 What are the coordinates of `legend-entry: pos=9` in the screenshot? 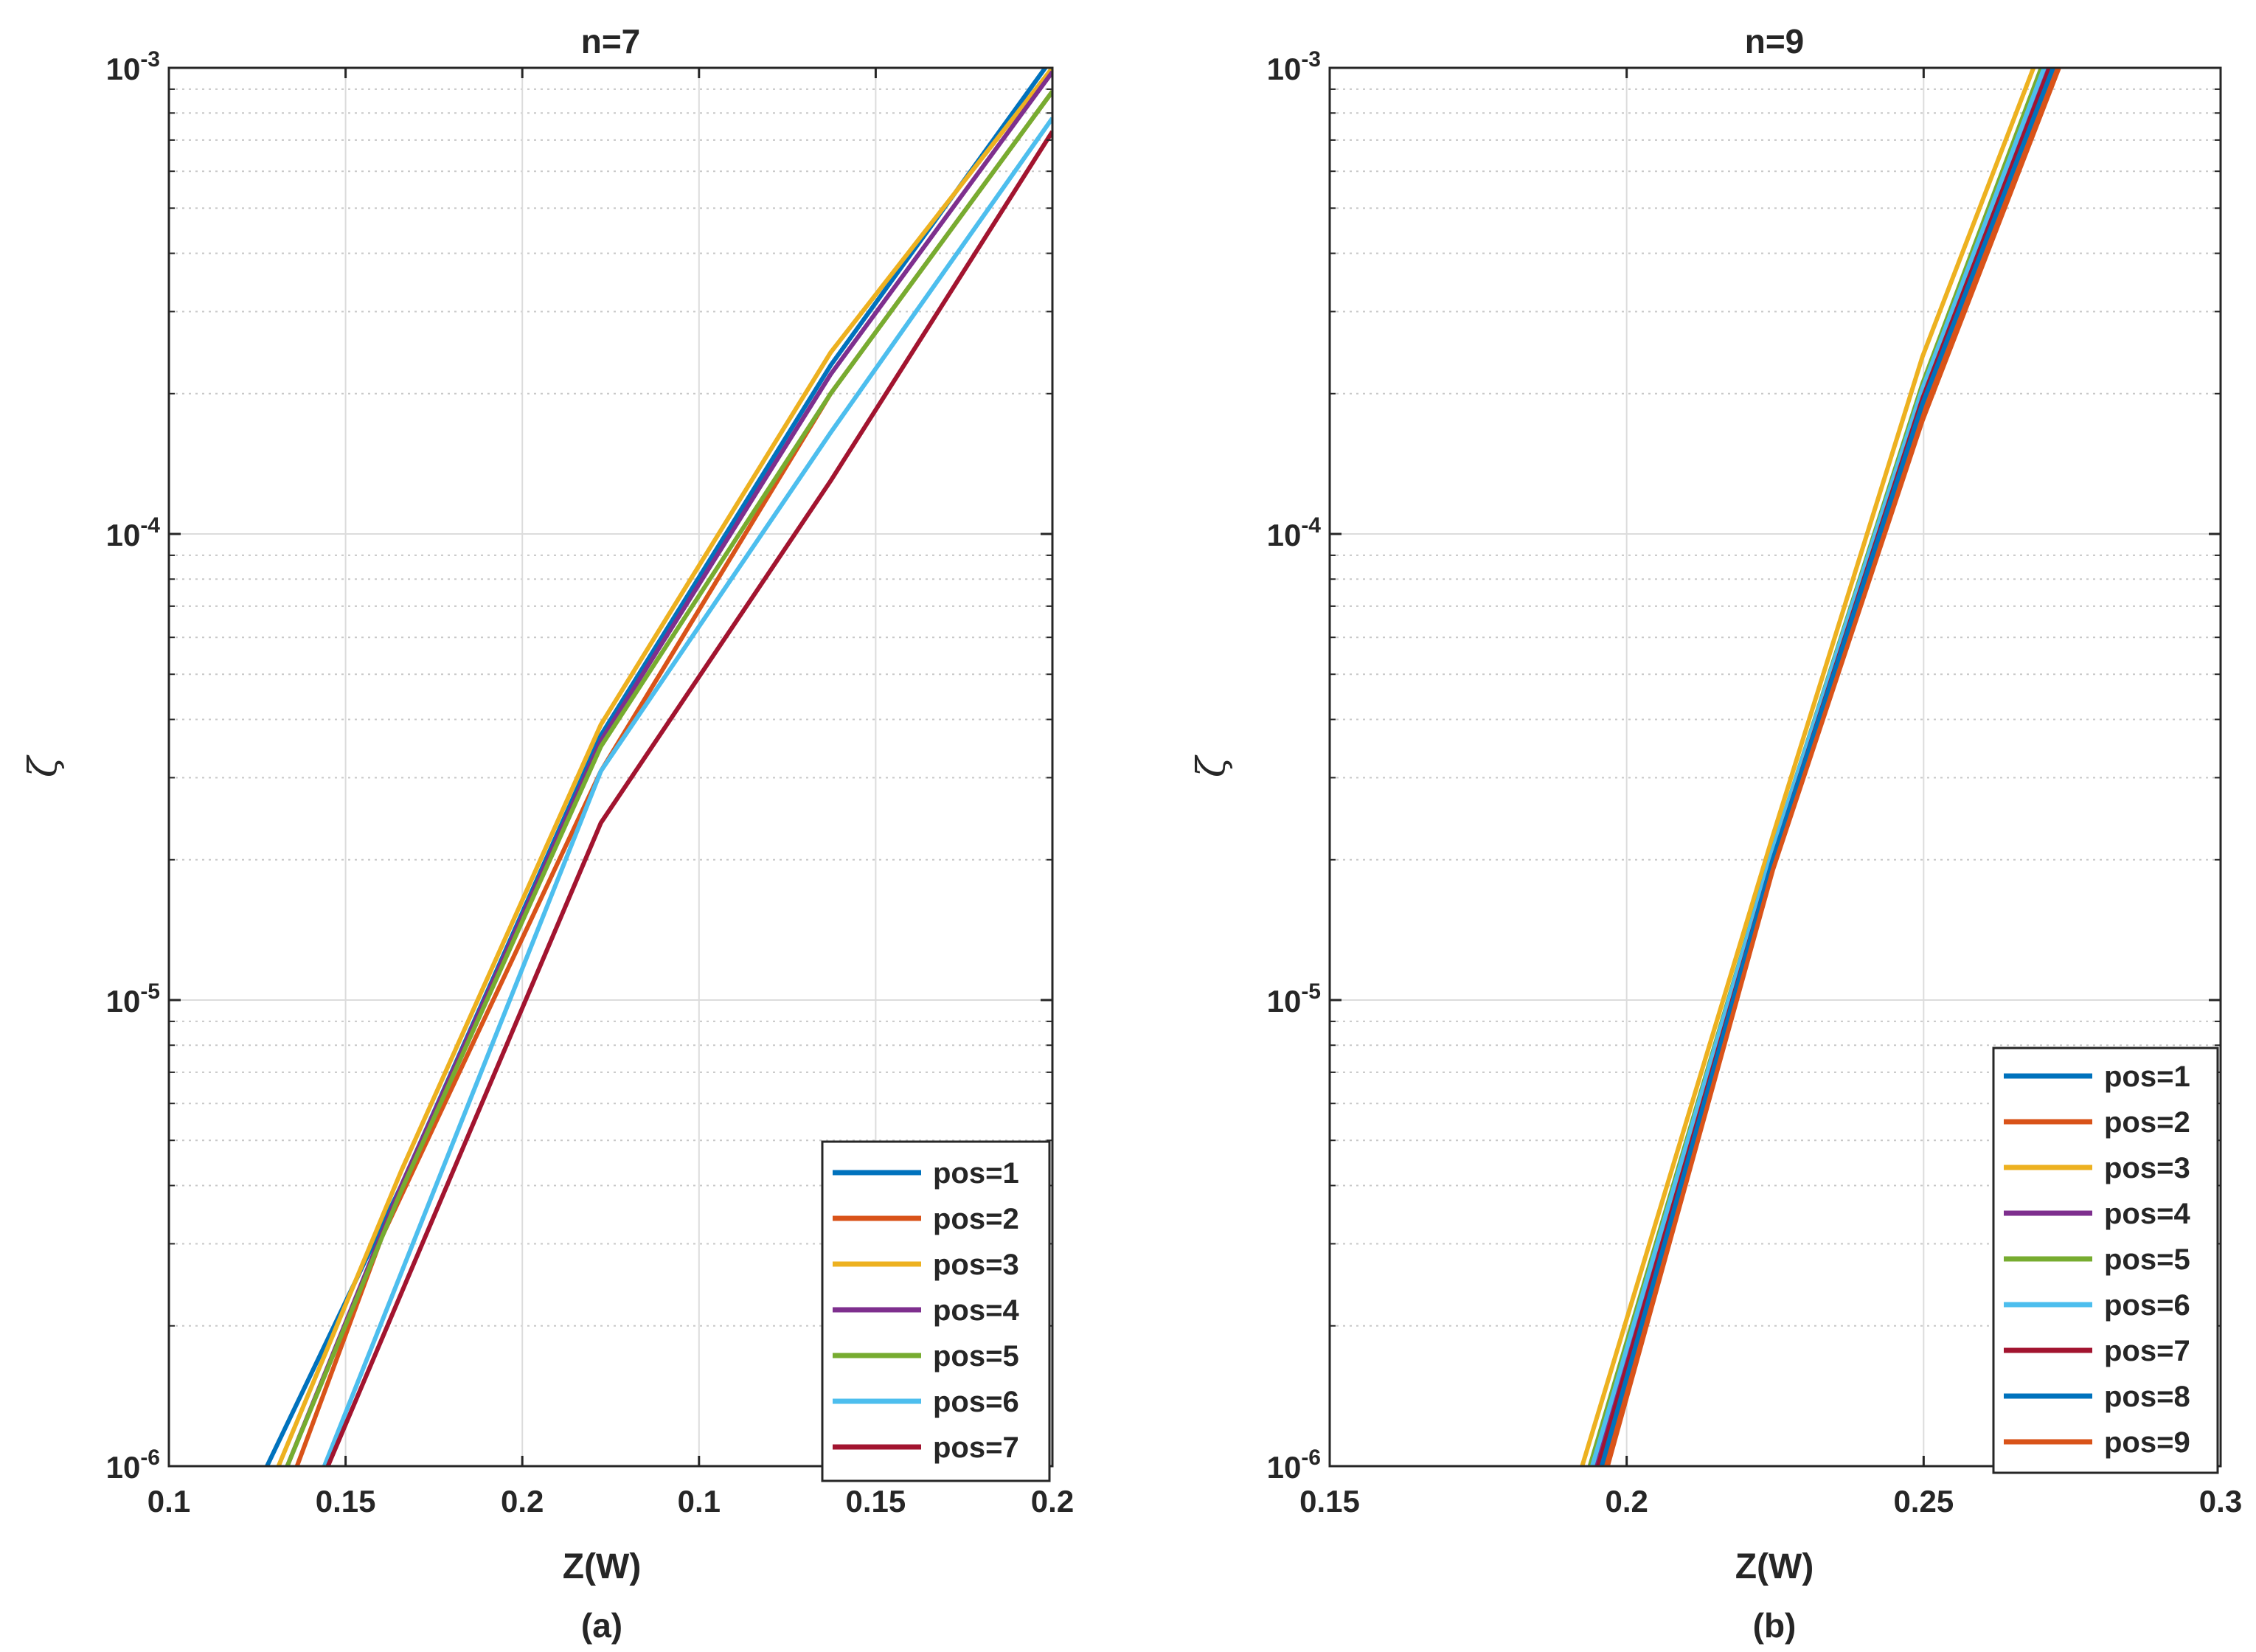 It's located at (2147, 1442).